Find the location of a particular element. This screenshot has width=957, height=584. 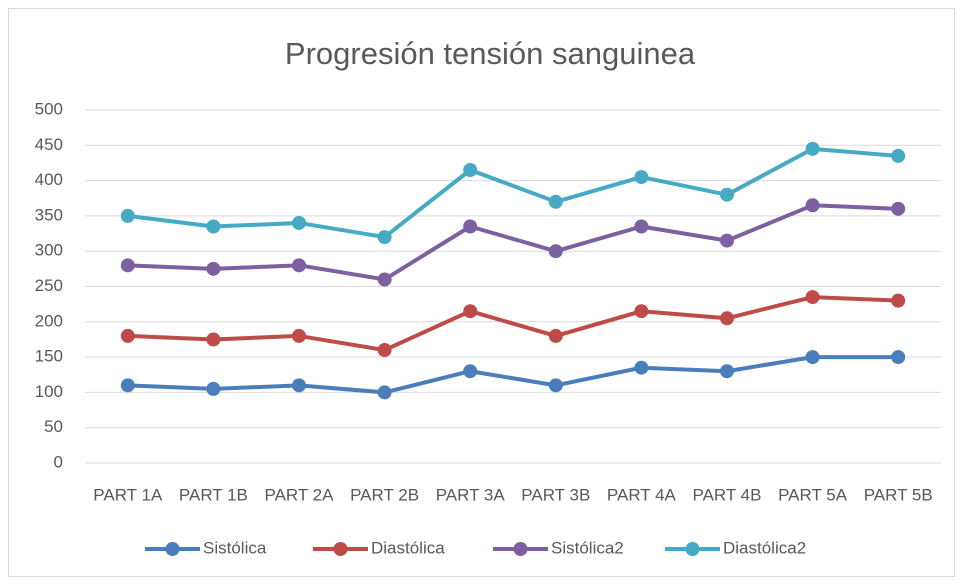

legend-label: Sistólica is located at coordinates (235, 547).